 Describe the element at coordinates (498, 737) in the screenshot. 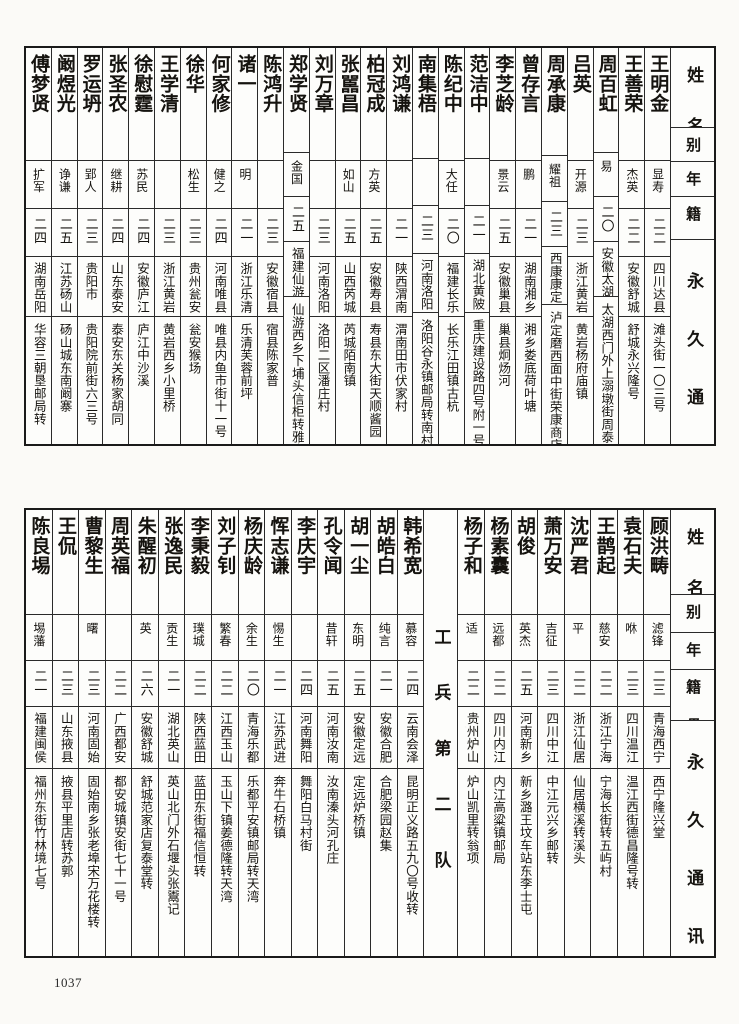

I see `cell-native: 四川内江` at that location.